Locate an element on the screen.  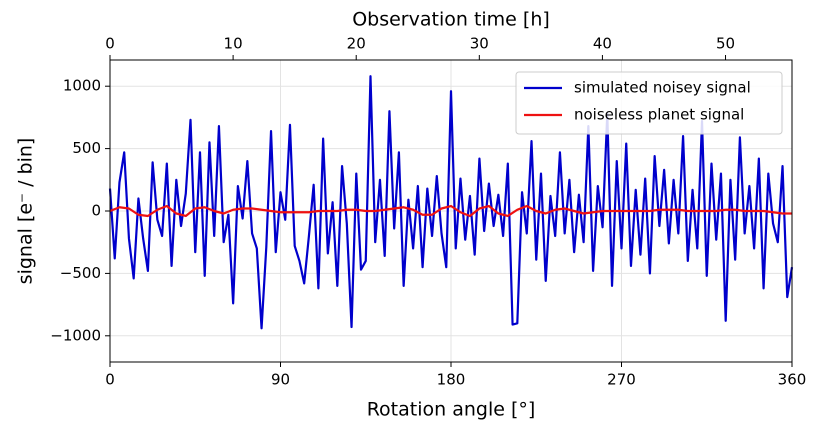
y-axis-title: signal [e⁻ / bin] is located at coordinates (26, 211).